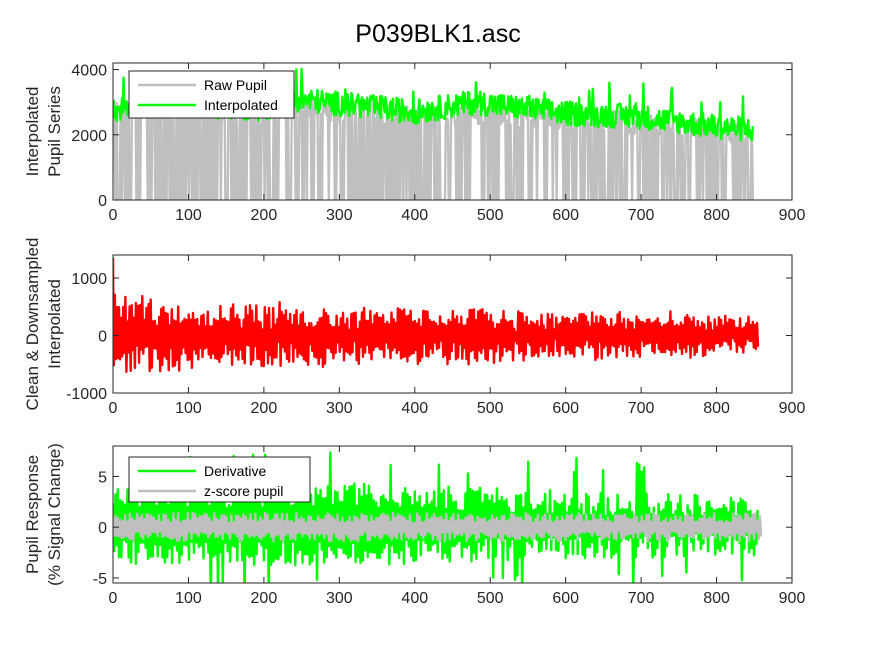  I want to click on series-line-derivative, so click(436, 517).